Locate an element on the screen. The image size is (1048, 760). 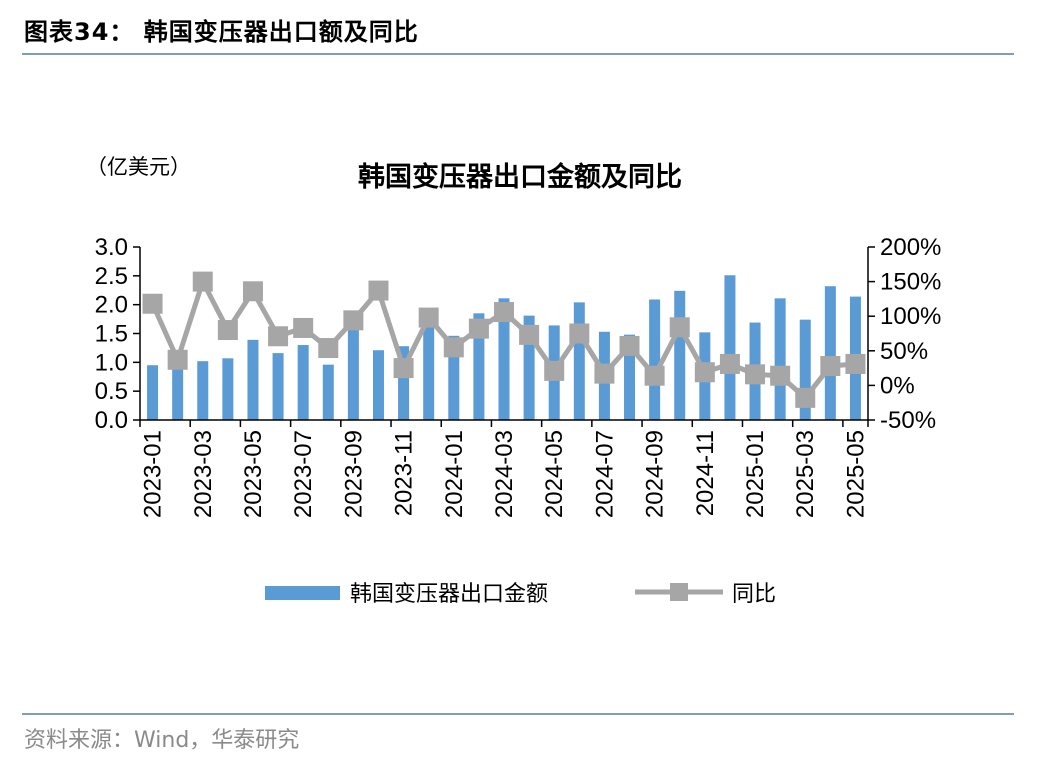
x-tick-label: 2024-07 is located at coordinates (604, 474).